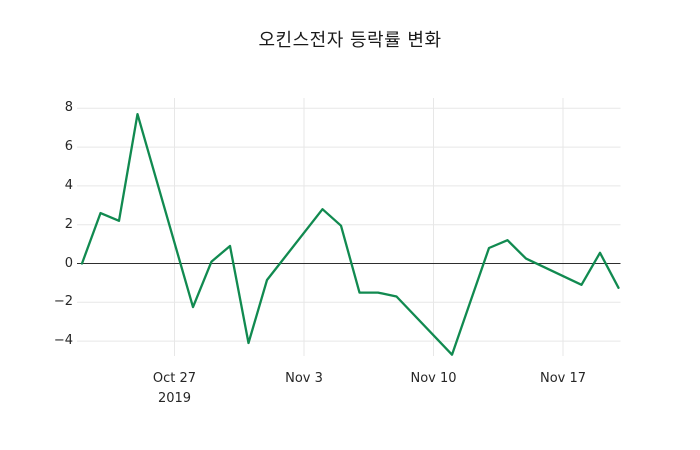  Describe the element at coordinates (68, 263) in the screenshot. I see `y-tick-label: 0` at that location.